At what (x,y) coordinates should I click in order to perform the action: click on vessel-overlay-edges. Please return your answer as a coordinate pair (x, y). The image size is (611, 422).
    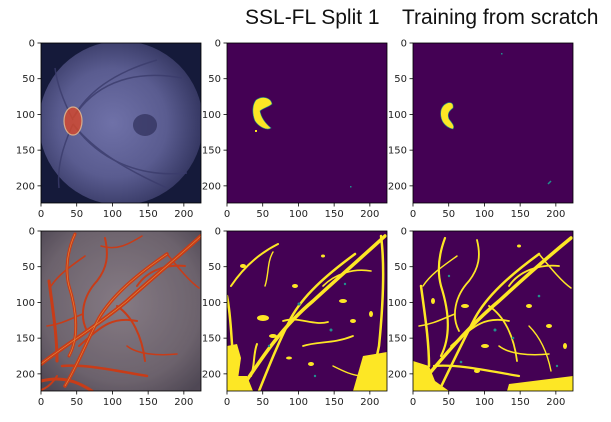
    Looking at the image, I should click on (121, 310).